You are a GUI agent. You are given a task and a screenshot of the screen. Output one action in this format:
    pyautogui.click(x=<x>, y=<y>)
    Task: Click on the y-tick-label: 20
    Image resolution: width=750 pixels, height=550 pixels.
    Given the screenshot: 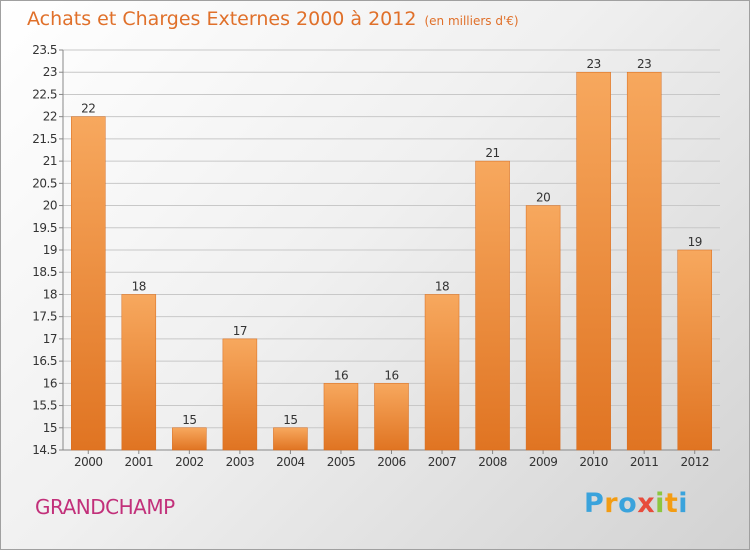 What is the action you would take?
    pyautogui.click(x=50, y=206)
    